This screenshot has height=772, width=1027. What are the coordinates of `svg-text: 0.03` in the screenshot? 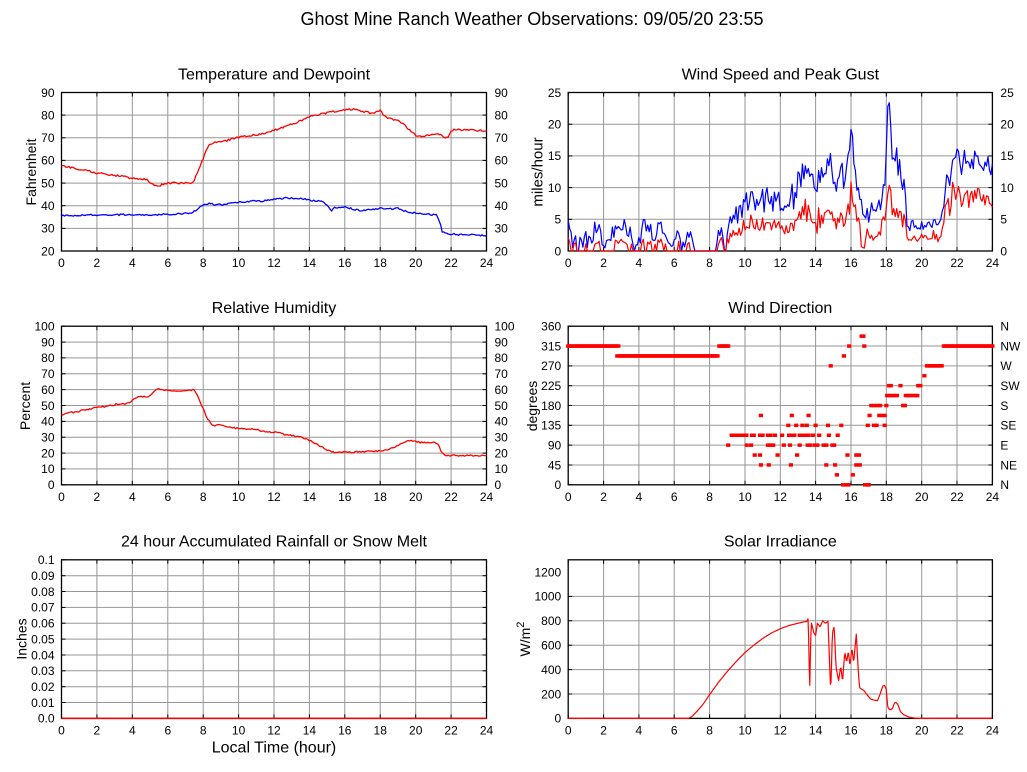 It's located at (43, 671).